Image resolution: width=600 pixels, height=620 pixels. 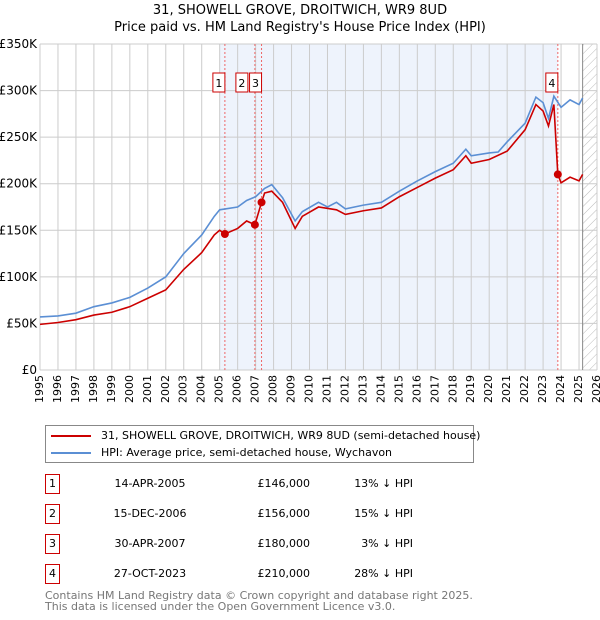 I want to click on sale-price: £146,000, so click(x=284, y=483).